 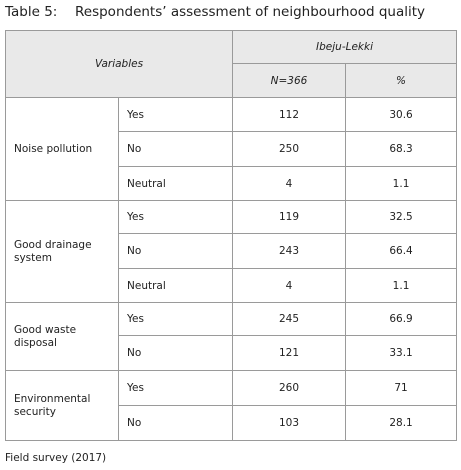 What do you see at coordinates (31, 12) in the screenshot?
I see `title-label: Table 5:` at bounding box center [31, 12].